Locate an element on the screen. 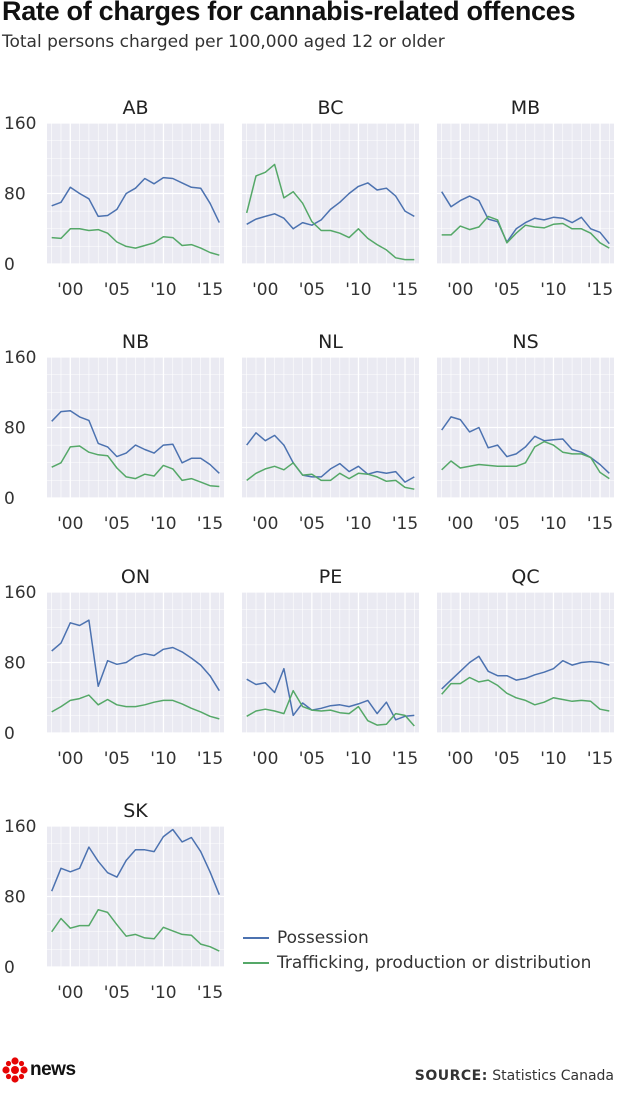 The height and width of the screenshot is (1098, 620). legend-item-trafficking: Trafficking, production or distribution is located at coordinates (417, 962).